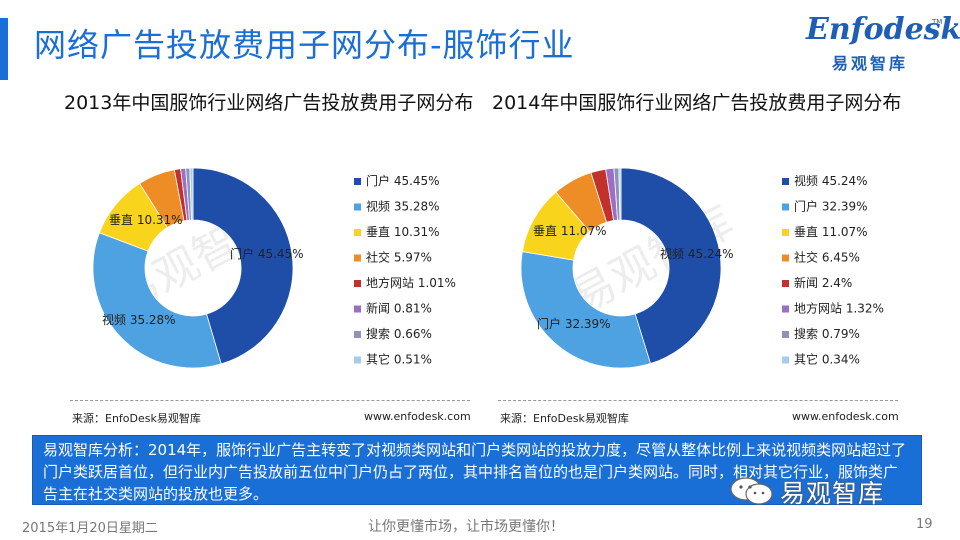 The image size is (960, 540). I want to click on chart-title-2014: 2014年中国服饰行业网络广告投放费用子网分布, so click(697, 103).